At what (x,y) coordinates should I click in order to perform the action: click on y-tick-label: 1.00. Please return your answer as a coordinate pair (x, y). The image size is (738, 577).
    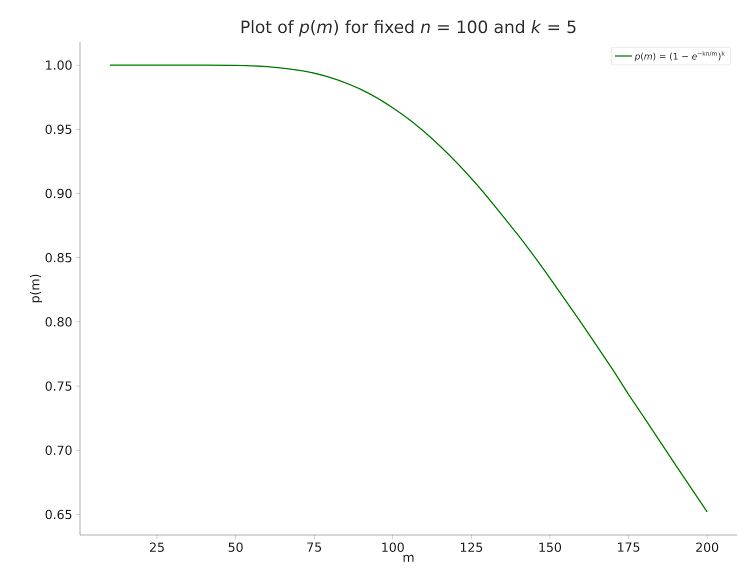
    Looking at the image, I should click on (59, 65).